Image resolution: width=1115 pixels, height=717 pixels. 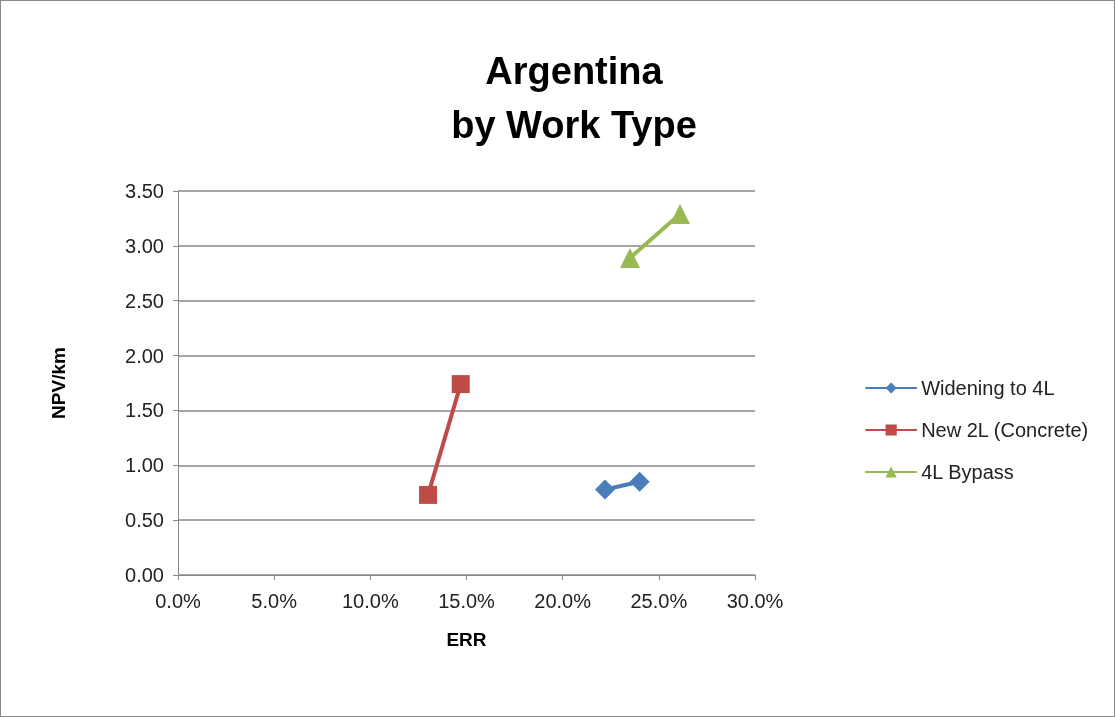 I want to click on y-tick-label: 1.50, so click(x=144, y=410).